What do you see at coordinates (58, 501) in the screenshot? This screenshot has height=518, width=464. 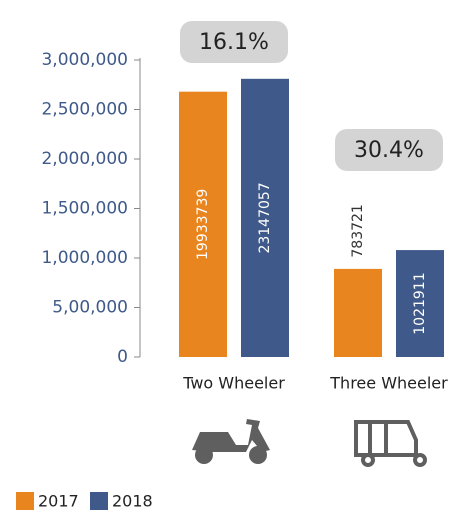 I see `legend-label: 2017` at bounding box center [58, 501].